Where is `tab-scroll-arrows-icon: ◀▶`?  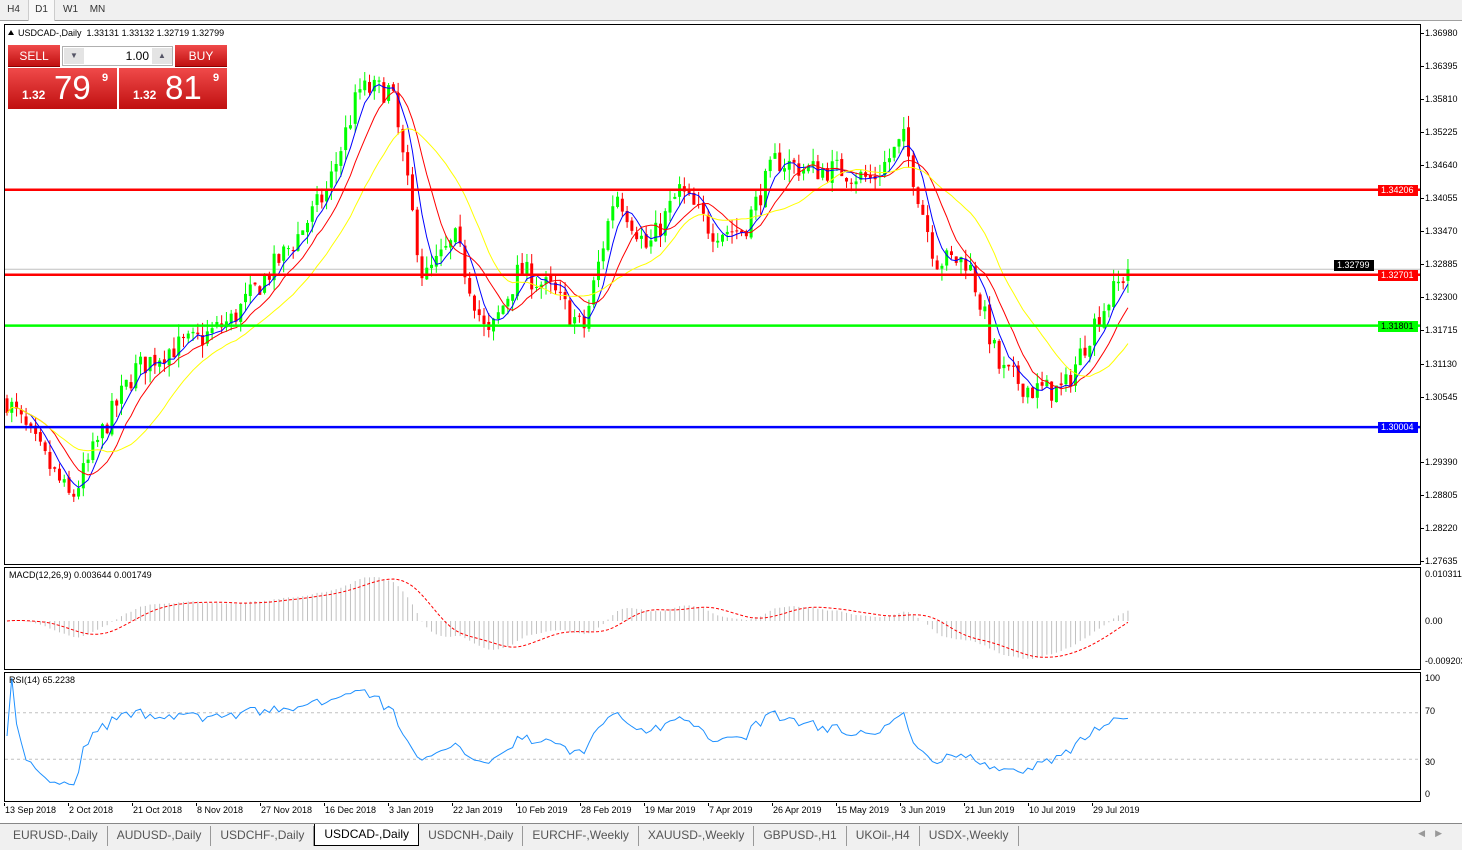
tab-scroll-arrows-icon: ◀▶ is located at coordinates (1435, 833).